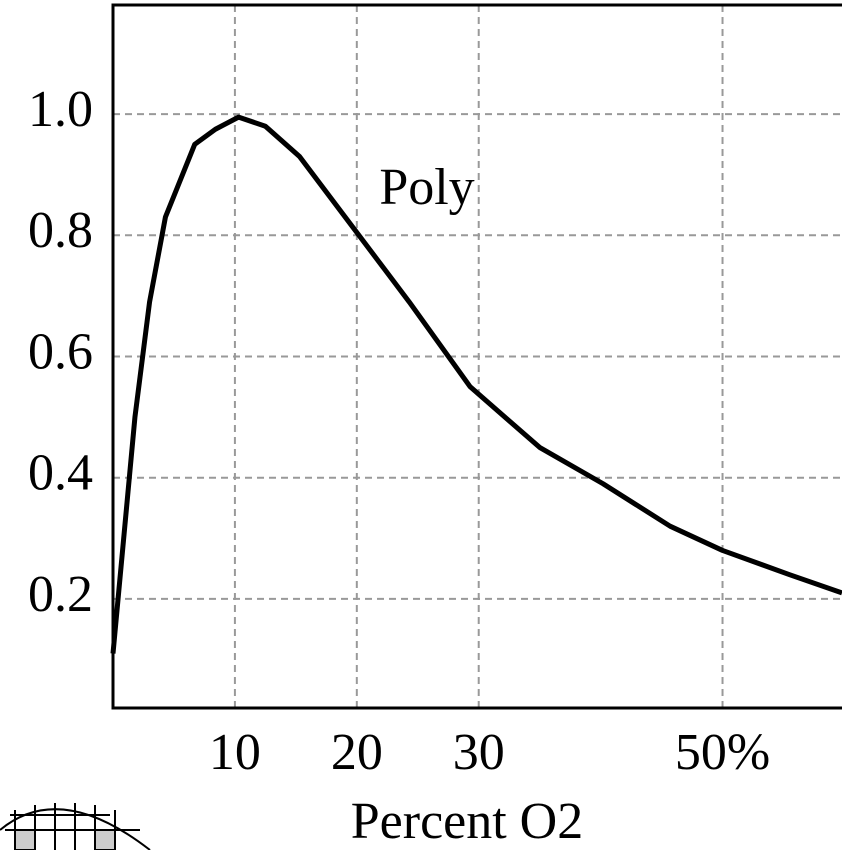 Image resolution: width=842 pixels, height=850 pixels. Describe the element at coordinates (60, 473) in the screenshot. I see `y-tick-label: 0.4` at that location.